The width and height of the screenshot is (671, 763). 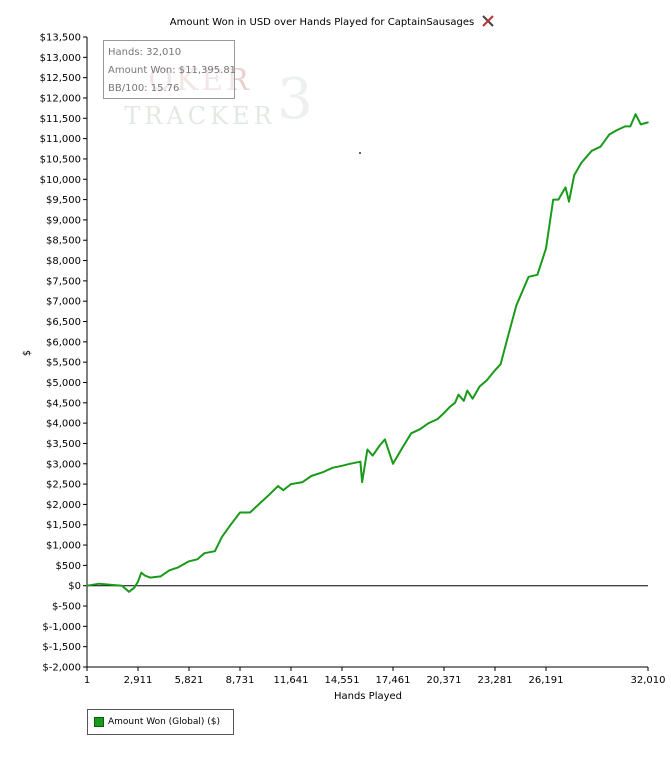 What do you see at coordinates (495, 680) in the screenshot?
I see `x-tick-label: 23,281` at bounding box center [495, 680].